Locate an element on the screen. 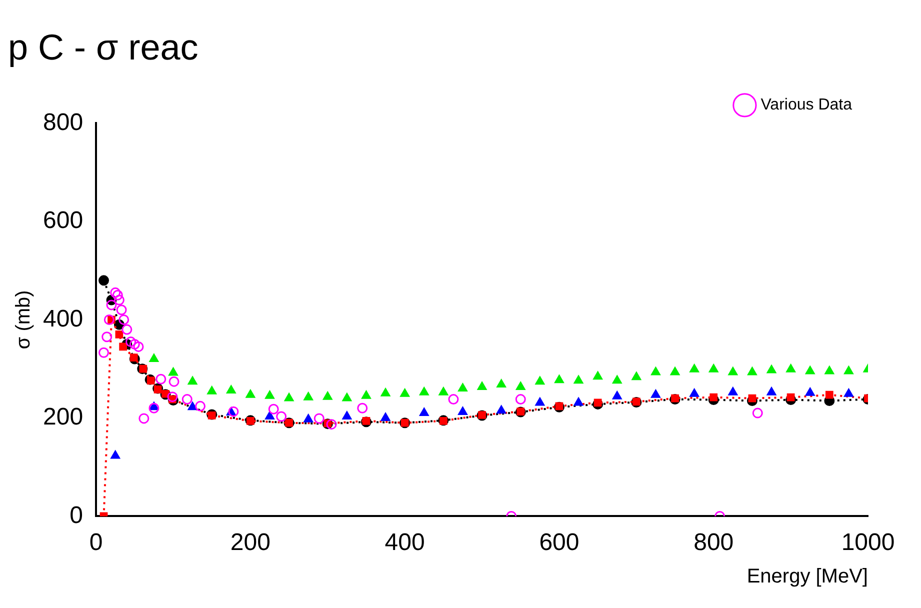  x-tick-label: 800 is located at coordinates (714, 542).